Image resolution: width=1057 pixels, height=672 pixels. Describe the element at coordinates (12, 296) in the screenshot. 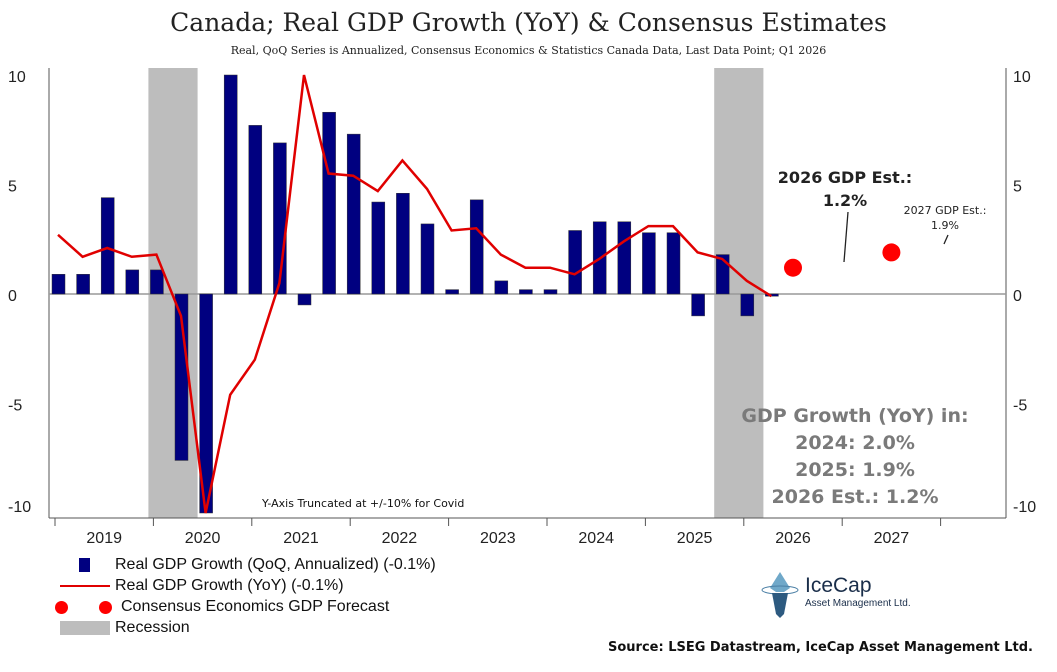

I see `y-tick-label-left: 0` at that location.